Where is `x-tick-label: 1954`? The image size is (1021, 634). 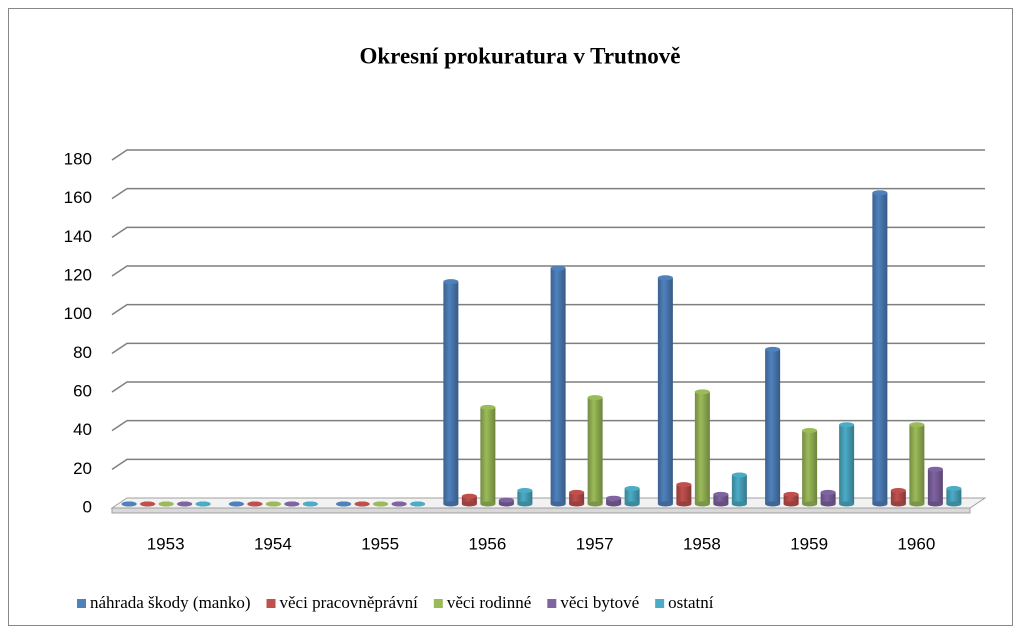
x-tick-label: 1954 is located at coordinates (273, 543).